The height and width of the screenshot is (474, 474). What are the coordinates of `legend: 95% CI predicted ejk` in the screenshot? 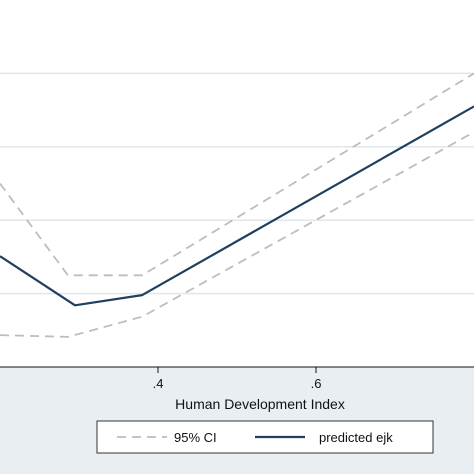 It's located at (265, 437).